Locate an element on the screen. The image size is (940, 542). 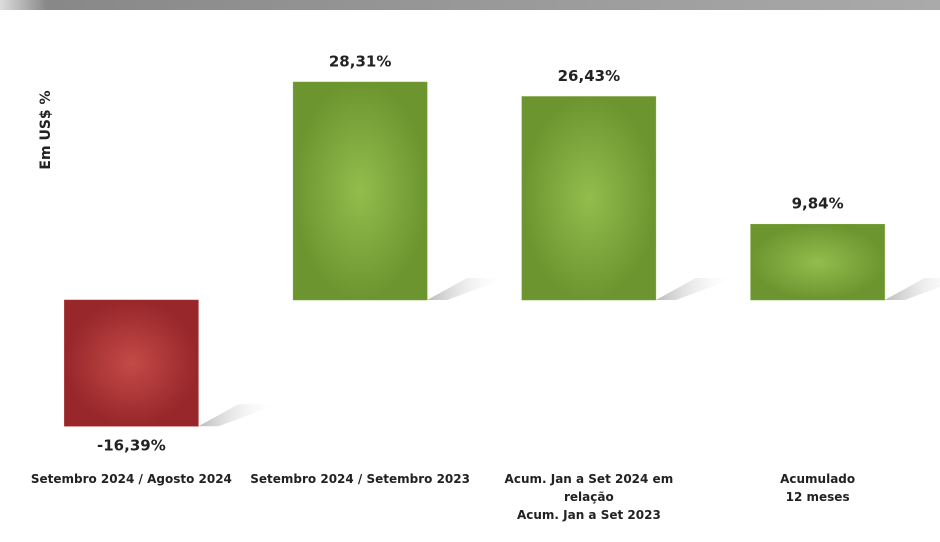
value-label: 28,31% is located at coordinates (360, 62).